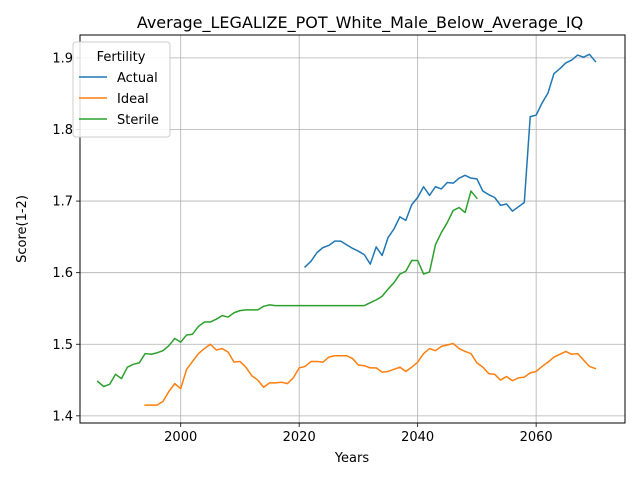  What do you see at coordinates (417, 437) in the screenshot?
I see `x-tick-label: 2040` at bounding box center [417, 437].